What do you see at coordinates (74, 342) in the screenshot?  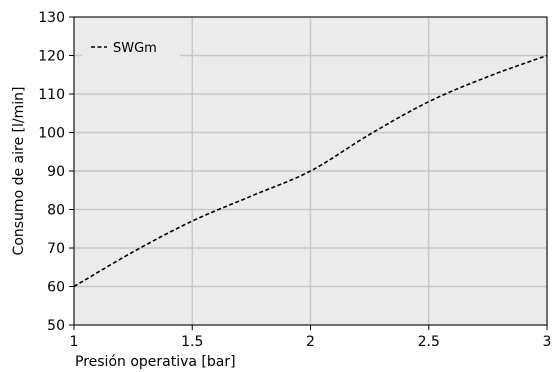 I see `x-tick-label: 1` at bounding box center [74, 342].